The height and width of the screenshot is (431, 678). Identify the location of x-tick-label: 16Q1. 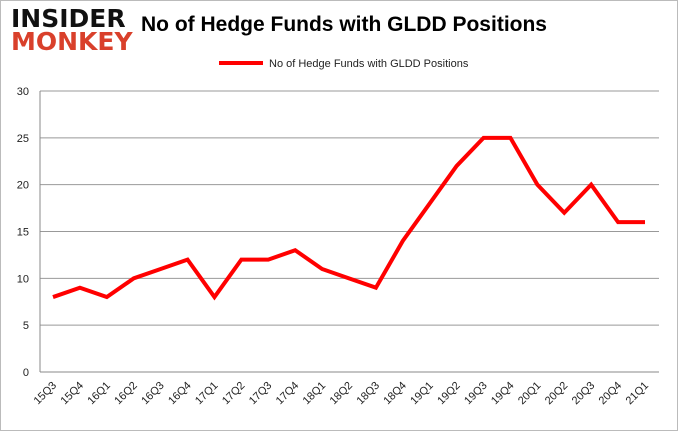
(99, 394).